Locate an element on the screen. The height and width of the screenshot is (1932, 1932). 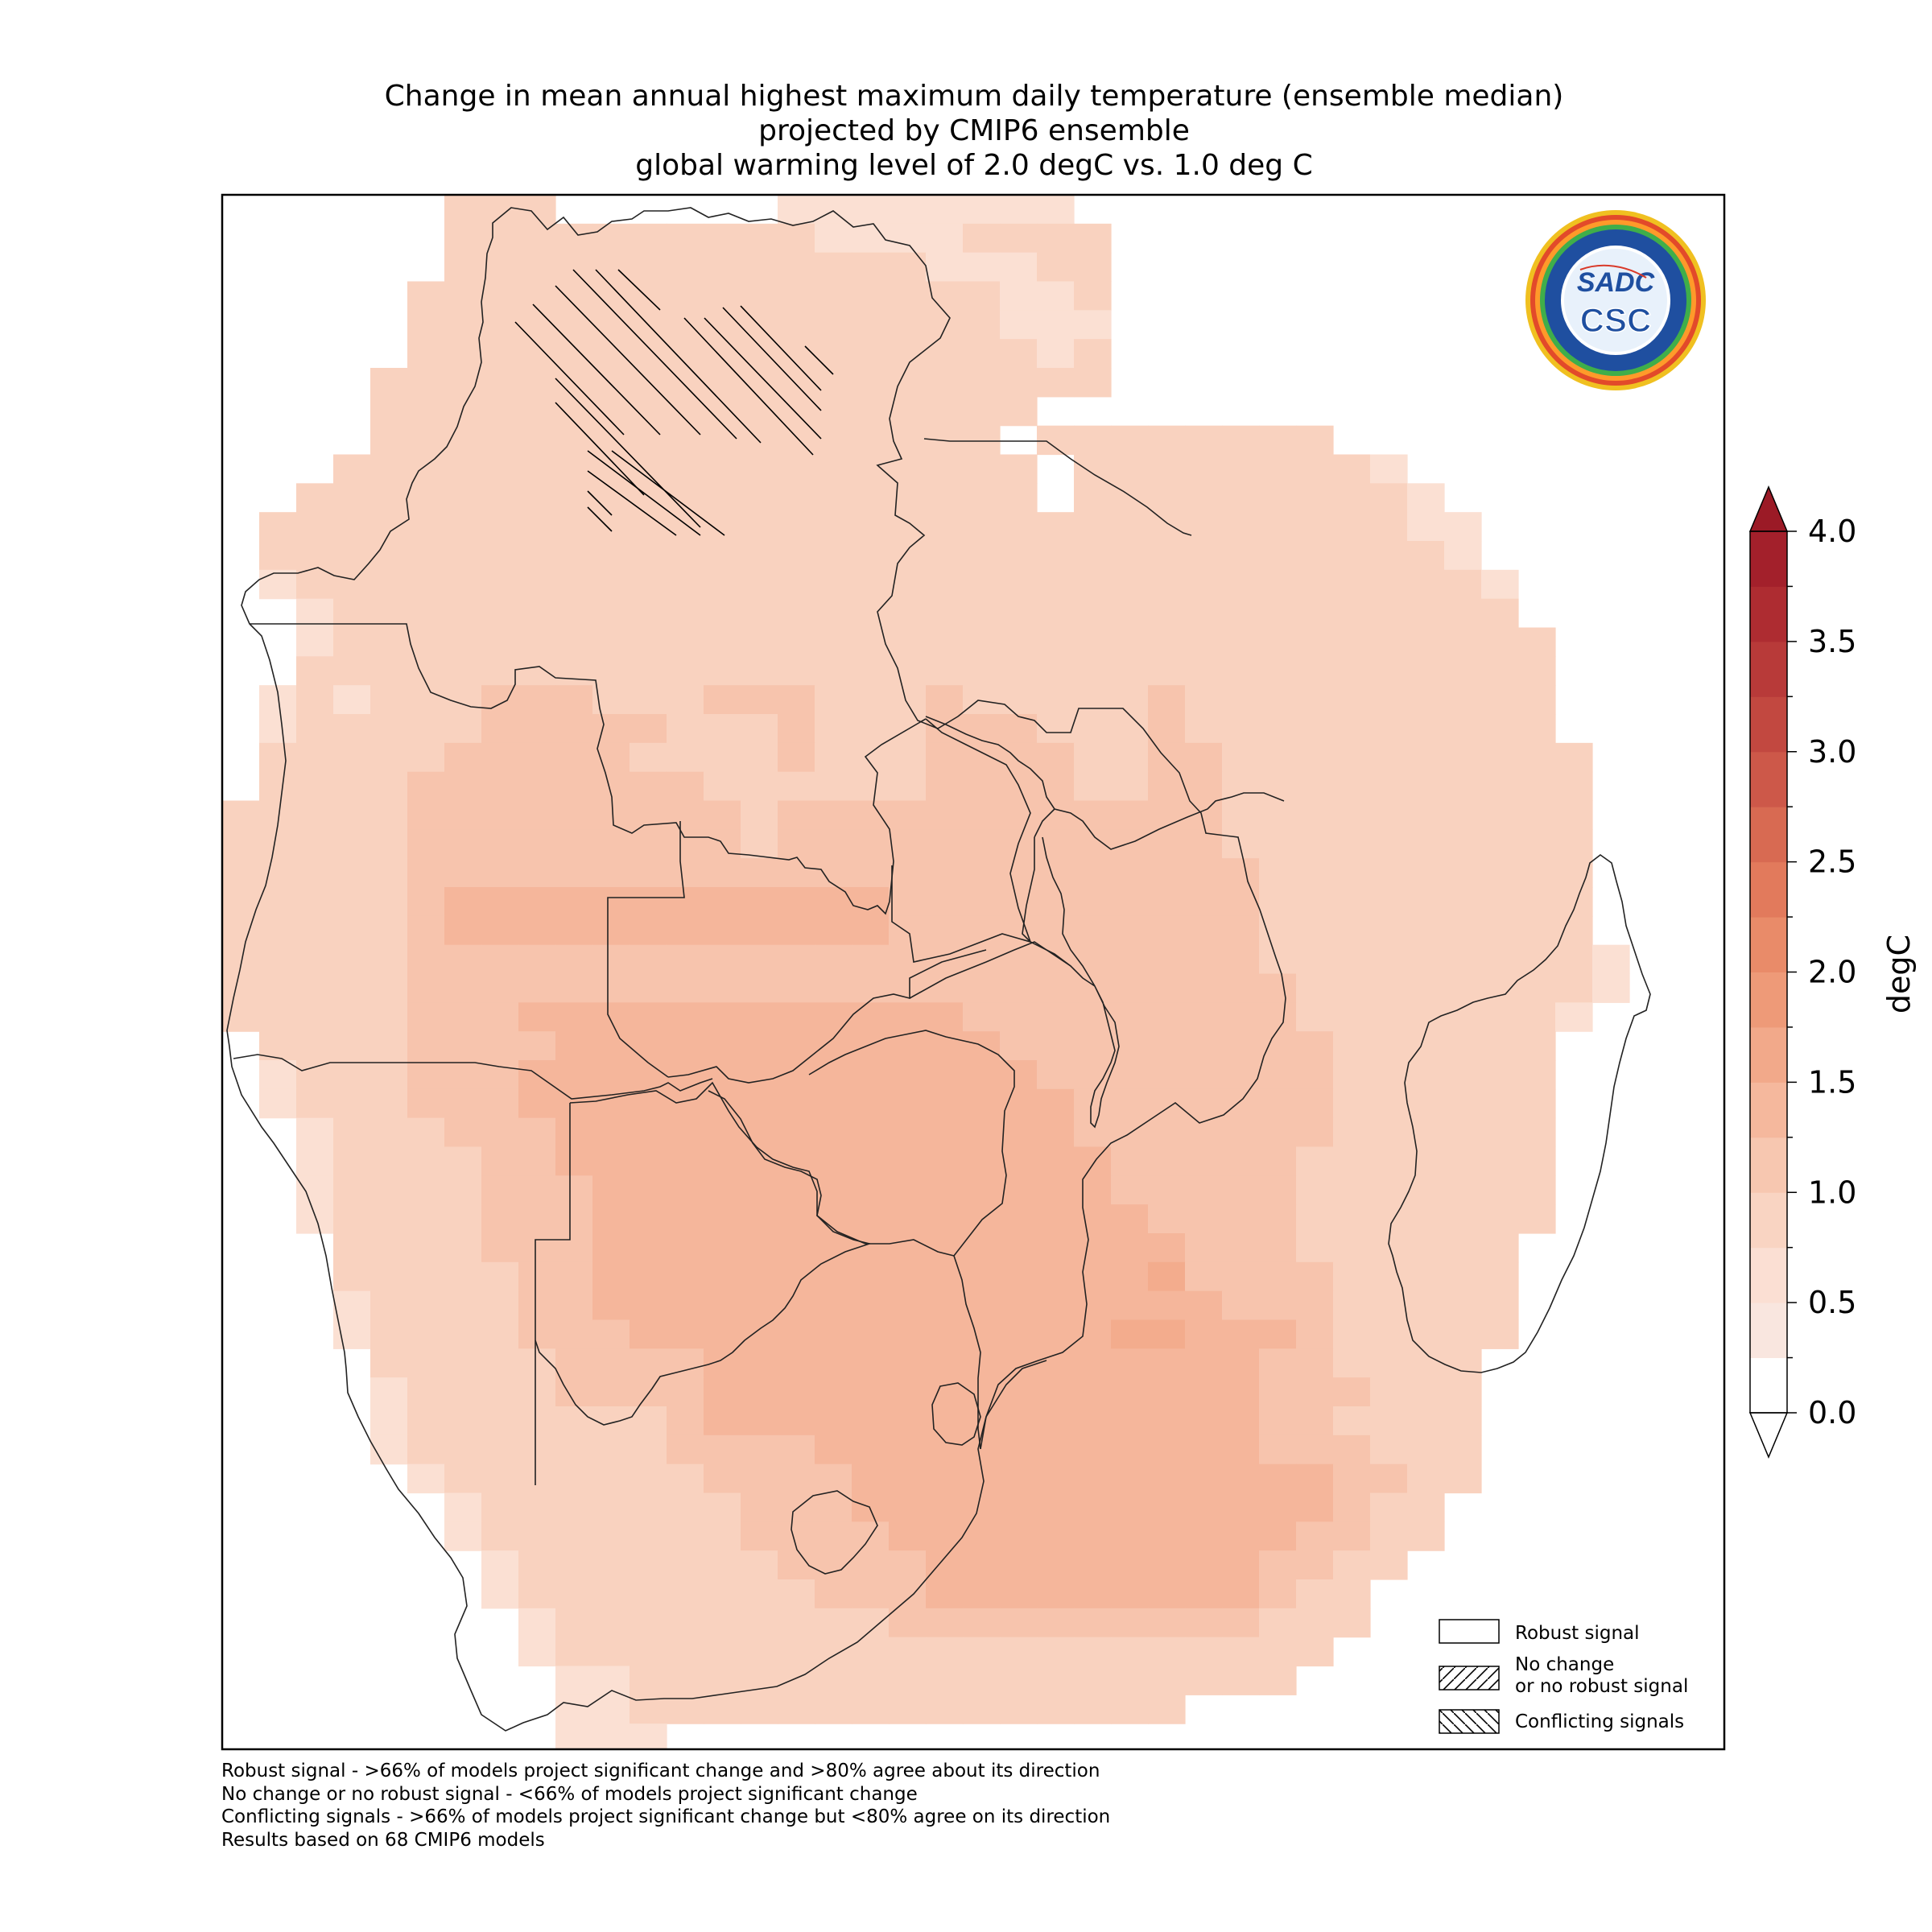
legend-nochange-label-1: No change is located at coordinates (1564, 1664).